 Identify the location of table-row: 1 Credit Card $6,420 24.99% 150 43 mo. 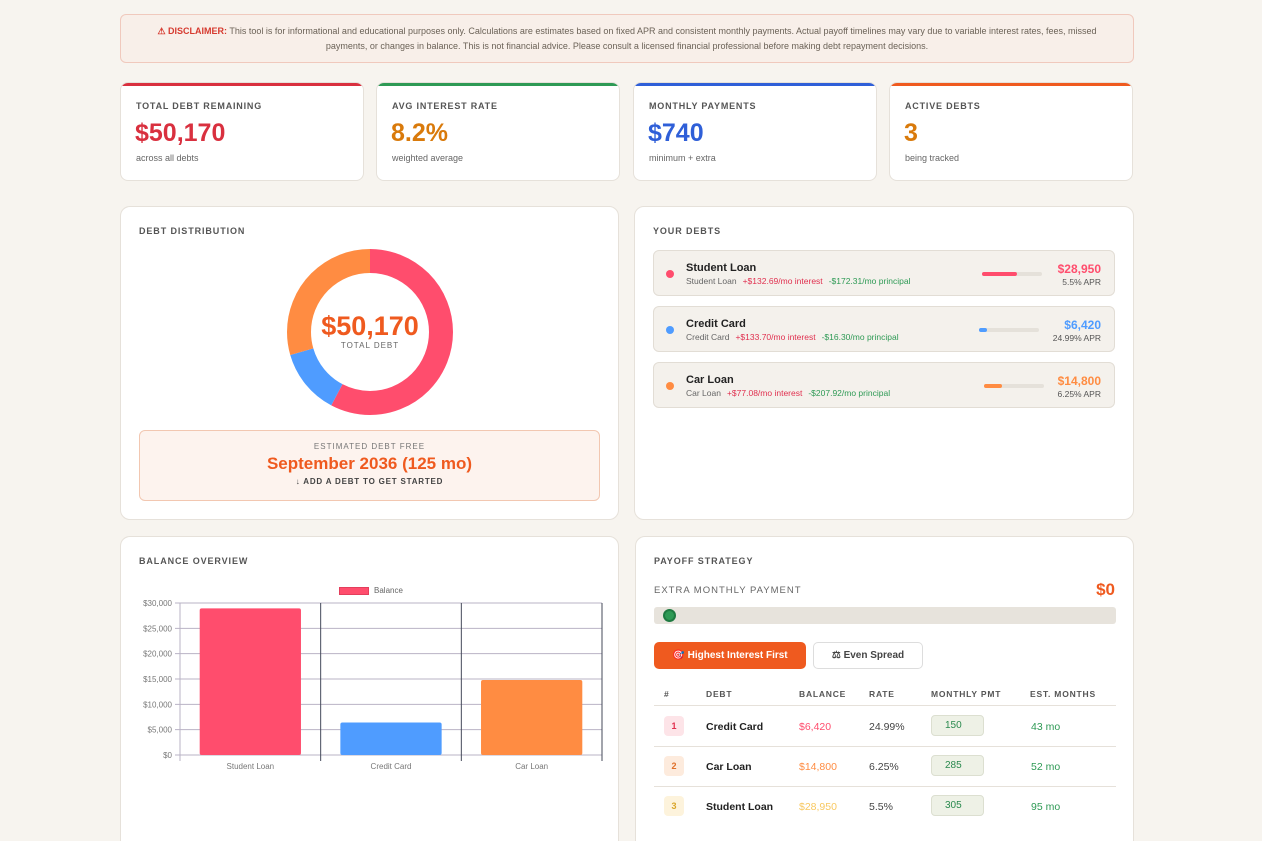
(885, 727).